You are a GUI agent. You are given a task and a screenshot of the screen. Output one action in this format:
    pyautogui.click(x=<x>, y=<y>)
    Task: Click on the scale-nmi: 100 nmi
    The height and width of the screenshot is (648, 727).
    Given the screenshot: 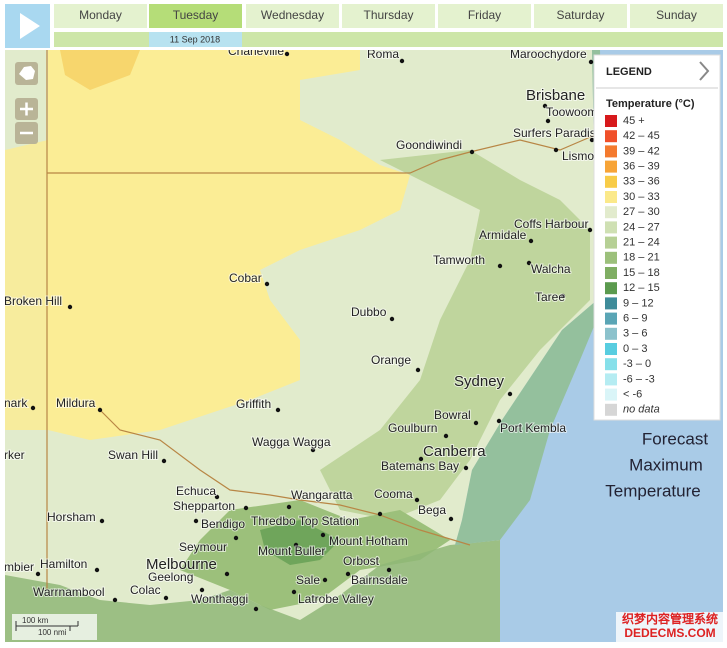 What is the action you would take?
    pyautogui.click(x=52, y=632)
    